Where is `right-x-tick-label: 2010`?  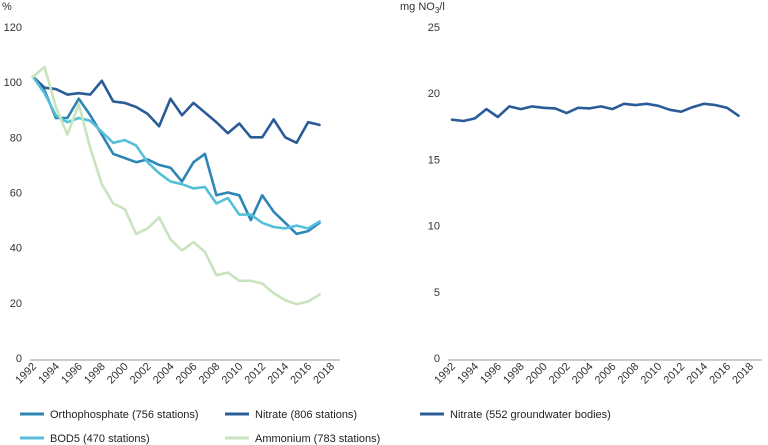 right-x-tick-label: 2010 is located at coordinates (652, 374).